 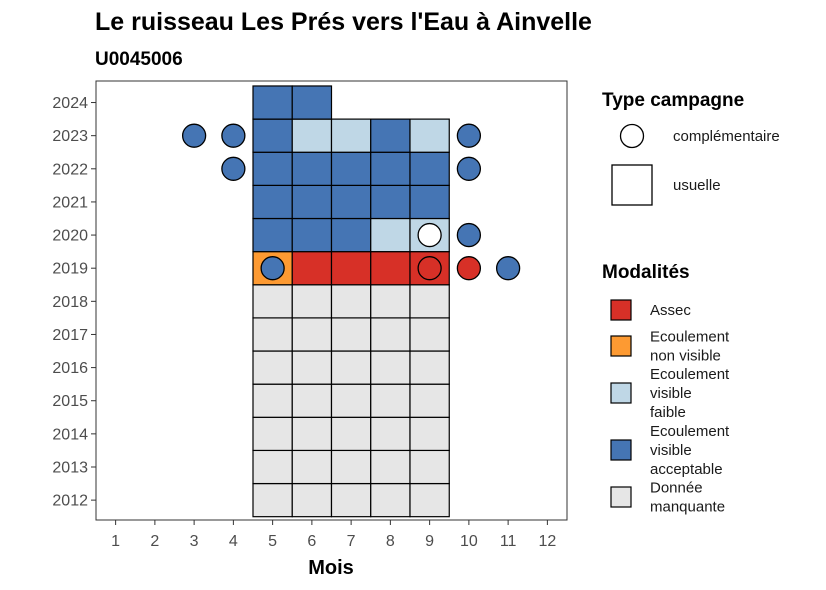 What do you see at coordinates (70, 368) in the screenshot?
I see `y-tick-label-2016: 2016` at bounding box center [70, 368].